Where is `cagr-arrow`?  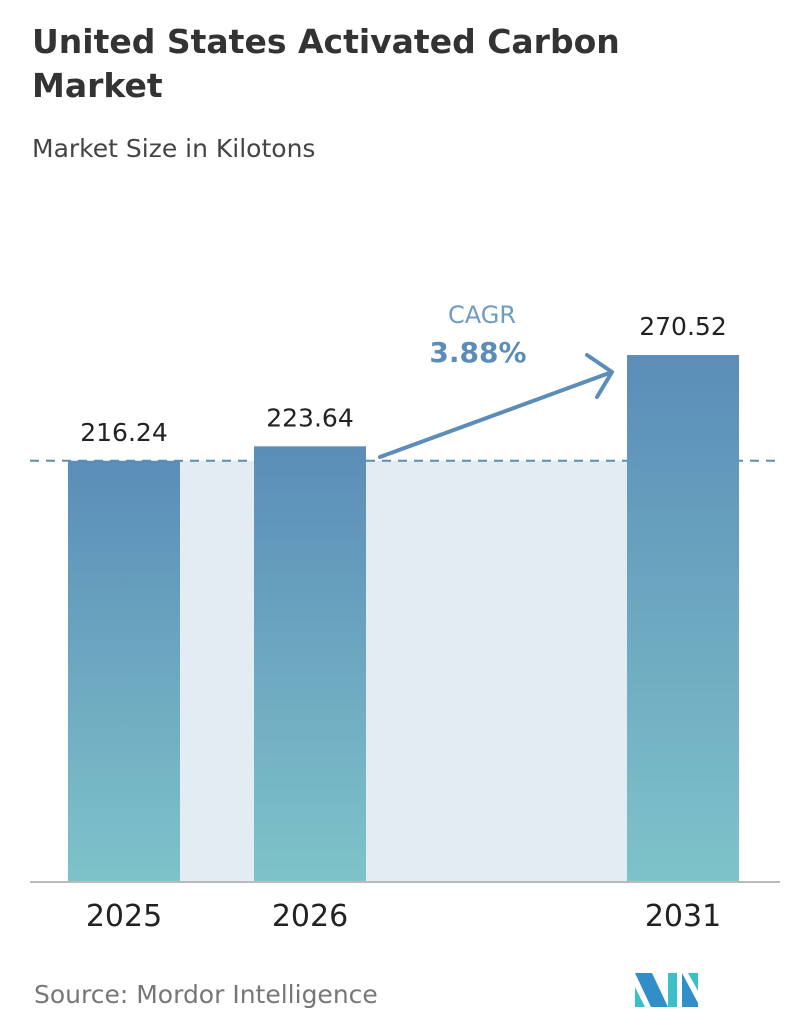 cagr-arrow is located at coordinates (496, 406).